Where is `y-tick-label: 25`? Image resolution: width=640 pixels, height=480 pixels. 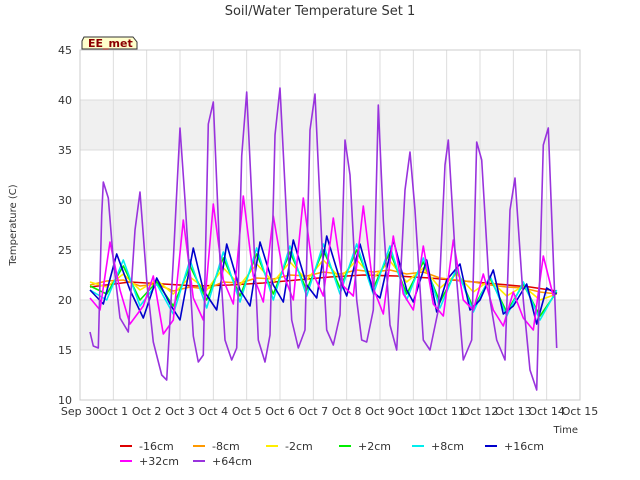 y-tick-label: 25 is located at coordinates (65, 250).